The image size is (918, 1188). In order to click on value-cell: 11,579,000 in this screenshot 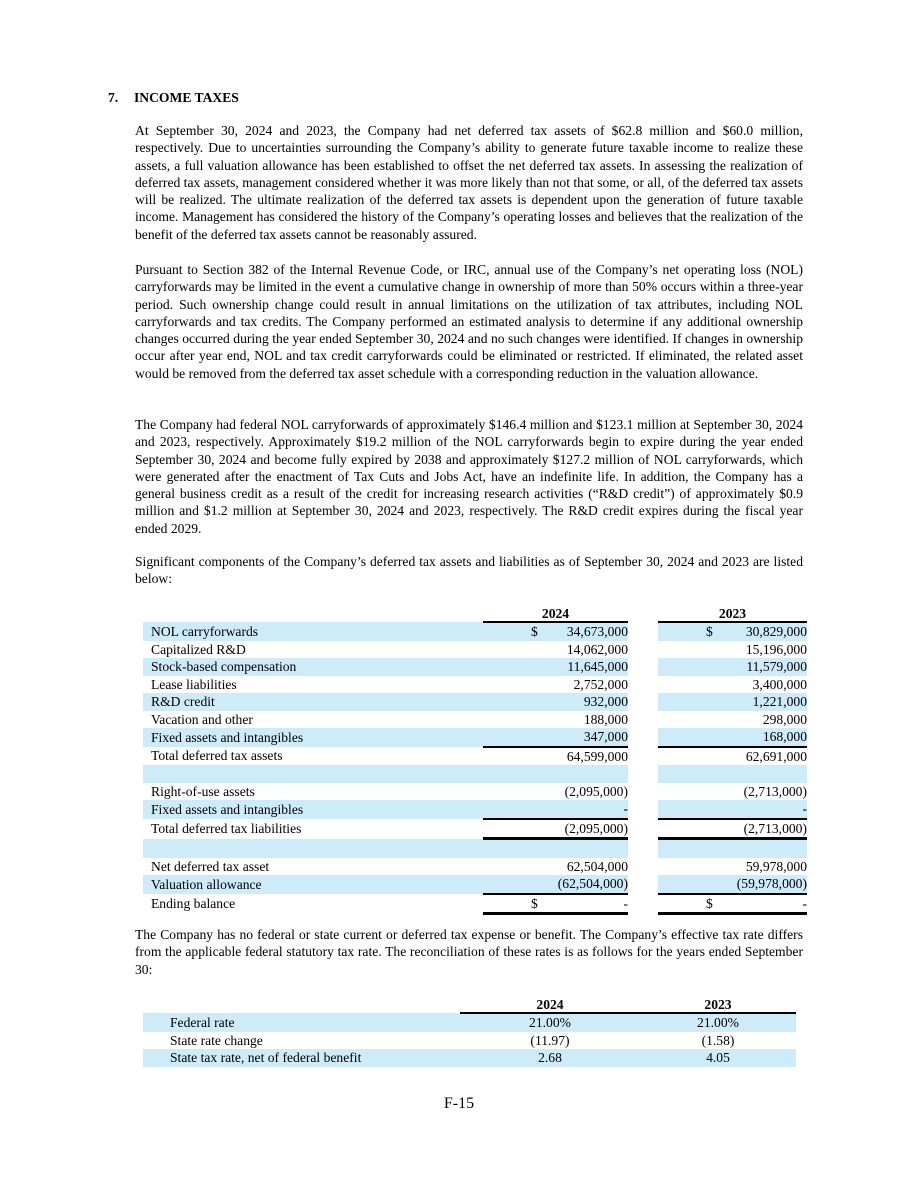, I will do `click(732, 667)`.